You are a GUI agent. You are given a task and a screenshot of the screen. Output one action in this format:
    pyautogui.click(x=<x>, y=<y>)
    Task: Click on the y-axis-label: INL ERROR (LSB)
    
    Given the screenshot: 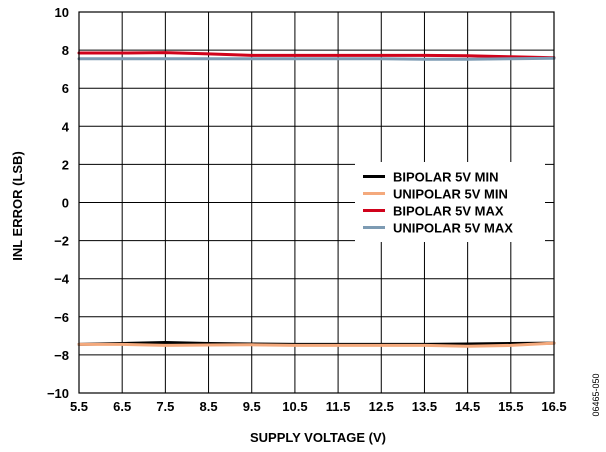 What is the action you would take?
    pyautogui.click(x=17, y=206)
    